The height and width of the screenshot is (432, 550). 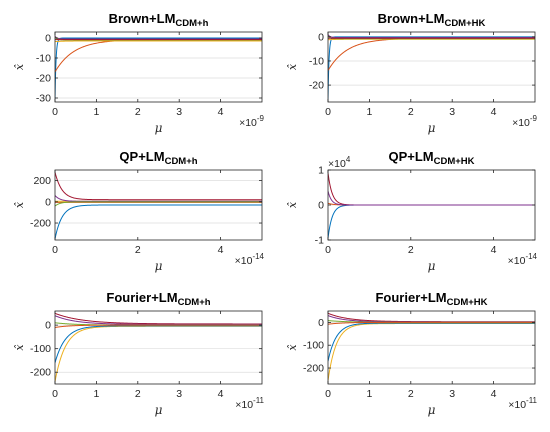 I want to click on subplot-3: 0 2 4 200 0 -200 QP+LMCDM+h μ x̂ ×10-14, so click(x=139, y=211).